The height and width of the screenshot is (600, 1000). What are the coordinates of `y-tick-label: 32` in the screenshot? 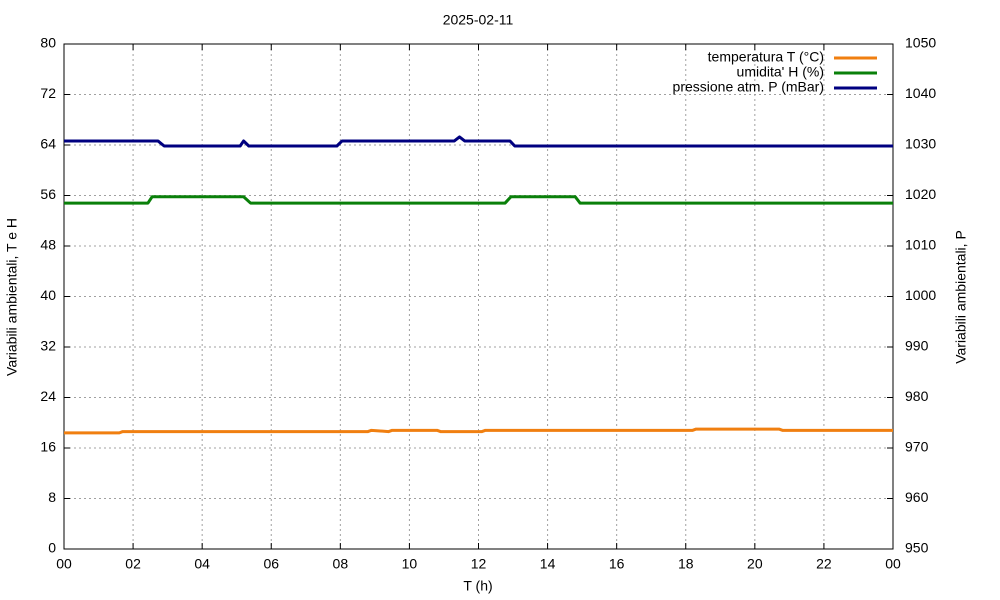 It's located at (48, 346).